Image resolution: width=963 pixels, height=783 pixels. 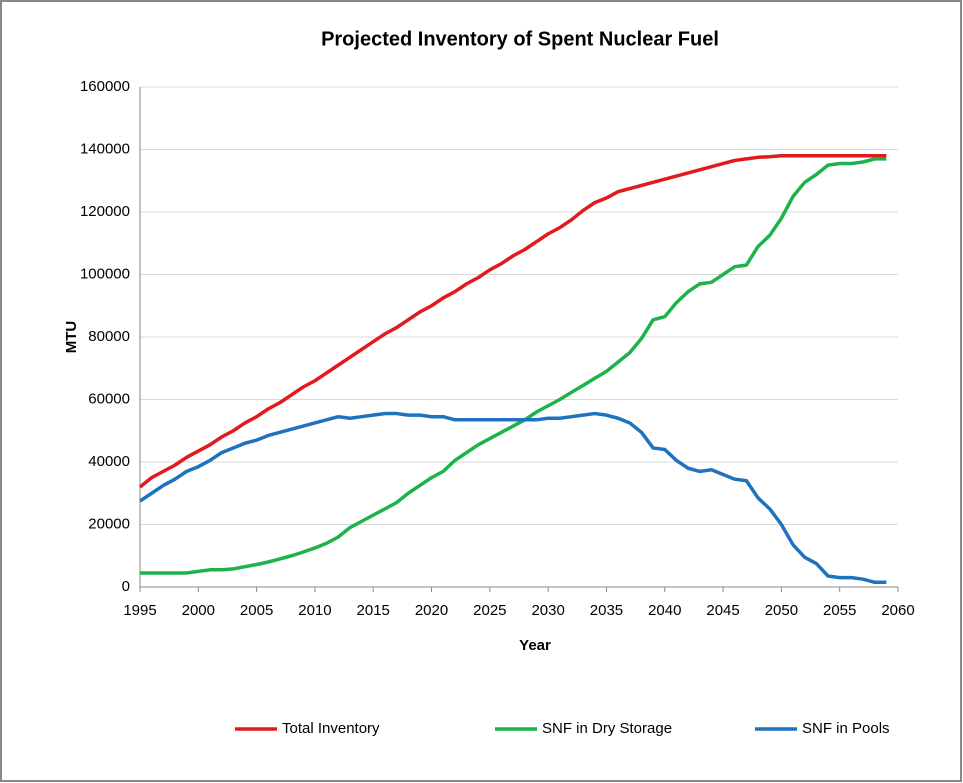 I want to click on x-tick-label: 2010, so click(x=314, y=610).